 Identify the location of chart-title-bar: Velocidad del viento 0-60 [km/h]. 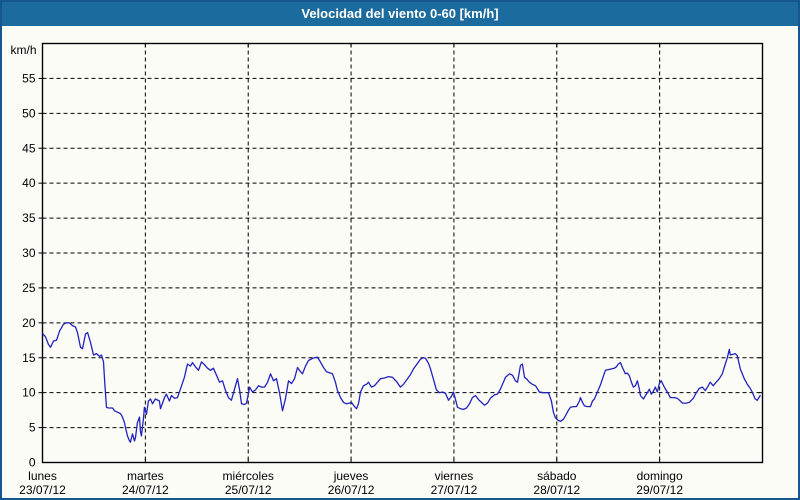
(400, 14).